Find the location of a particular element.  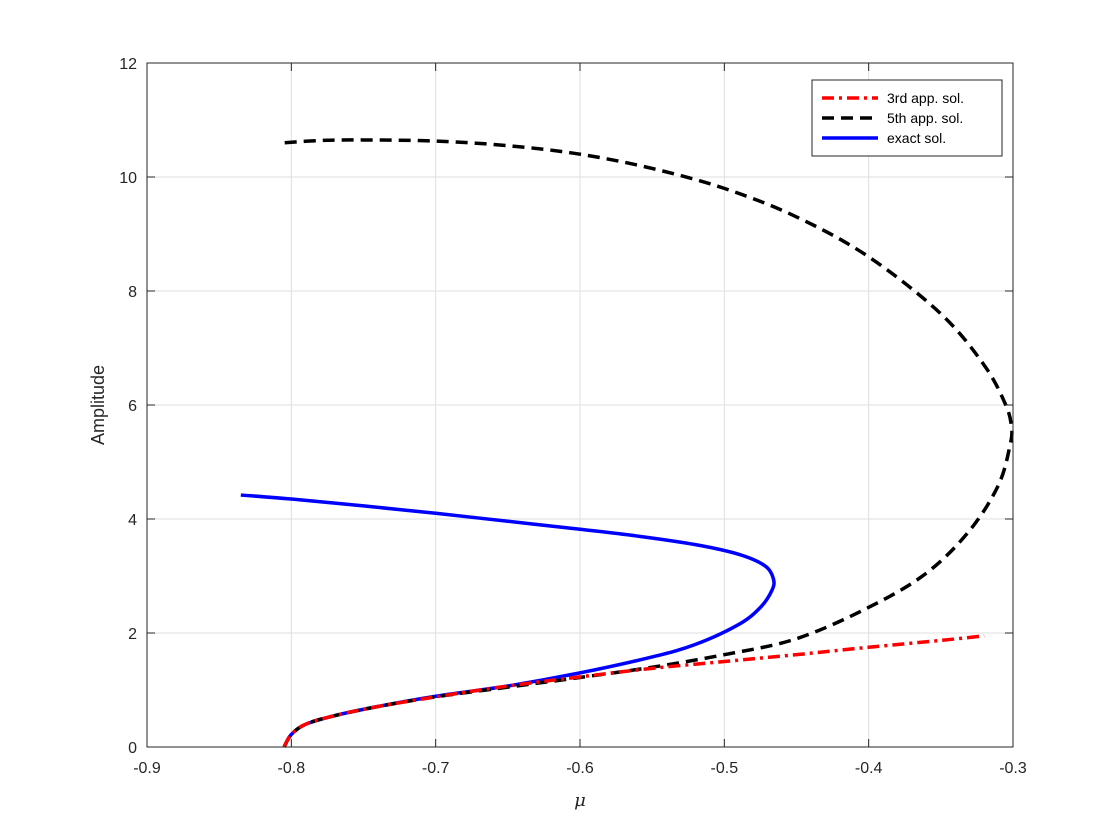

y-tick-label: 12 is located at coordinates (128, 64).